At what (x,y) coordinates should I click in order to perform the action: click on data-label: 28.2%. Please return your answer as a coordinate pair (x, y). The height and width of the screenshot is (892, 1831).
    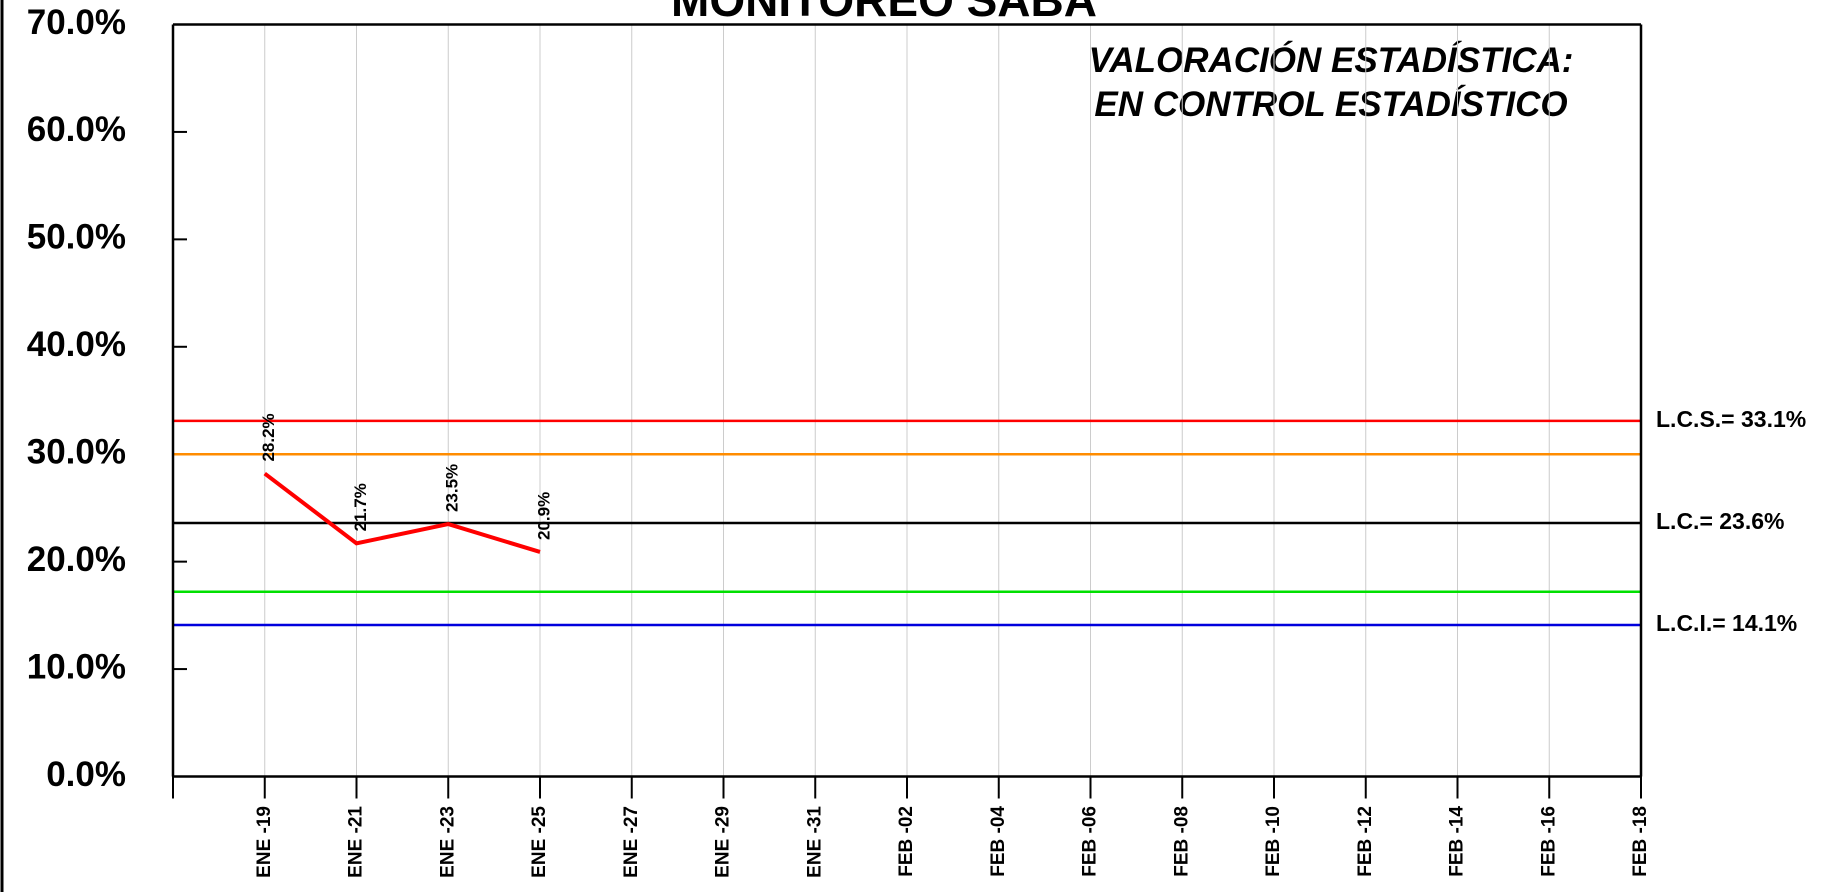
    Looking at the image, I should click on (268, 437).